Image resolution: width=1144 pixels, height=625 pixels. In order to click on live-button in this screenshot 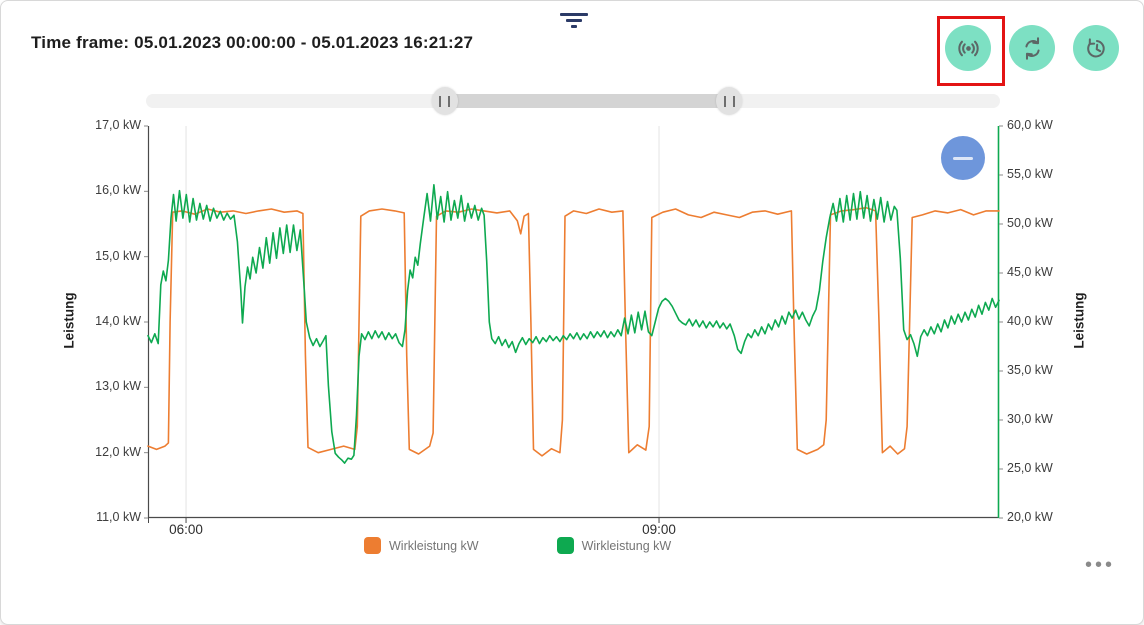, I will do `click(968, 48)`.